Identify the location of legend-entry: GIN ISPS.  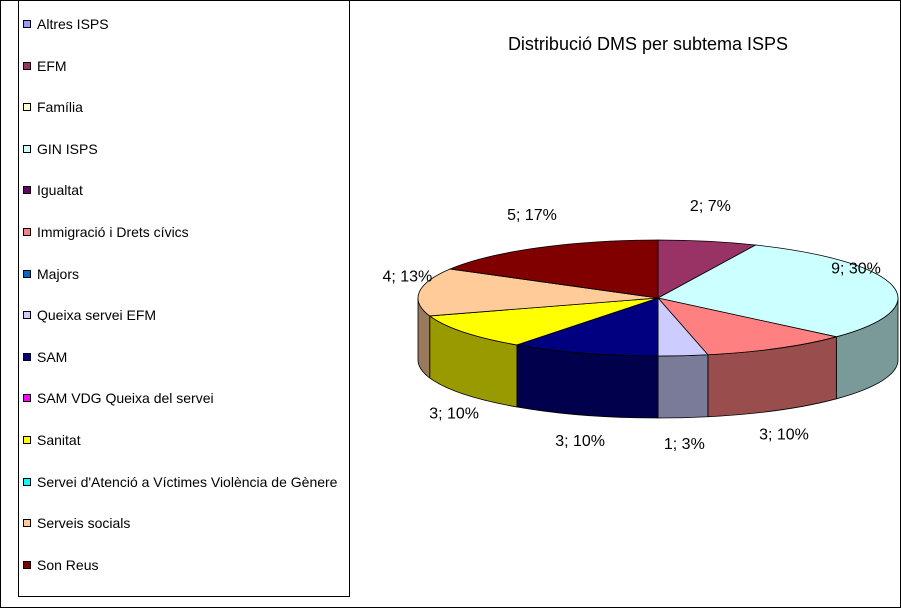
(185, 149).